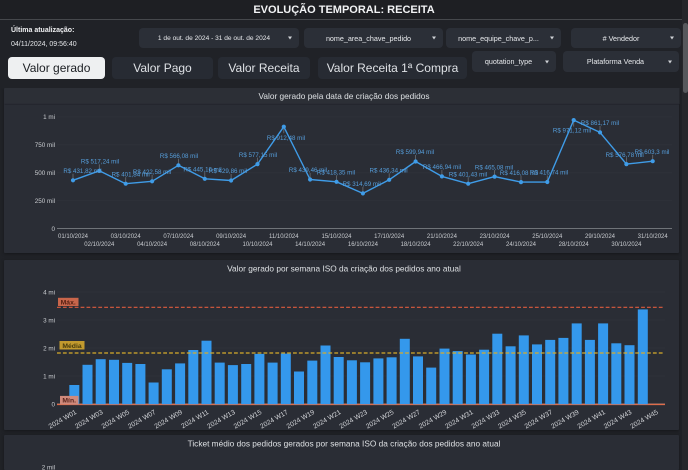  Describe the element at coordinates (73, 237) in the screenshot. I see `svg-text: 01/10/2024` at that location.